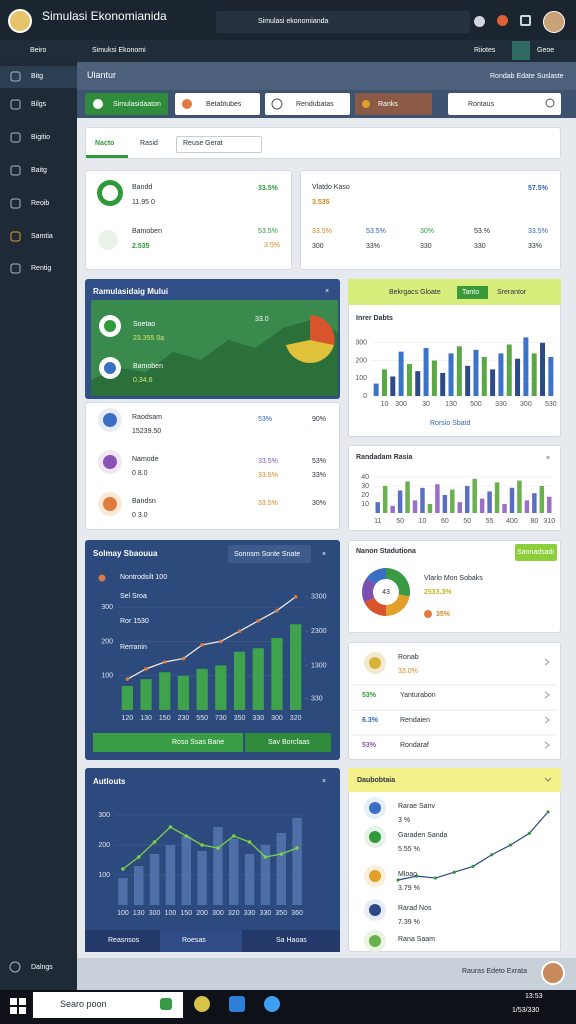  Describe the element at coordinates (18, 1006) in the screenshot. I see `start-button` at that location.